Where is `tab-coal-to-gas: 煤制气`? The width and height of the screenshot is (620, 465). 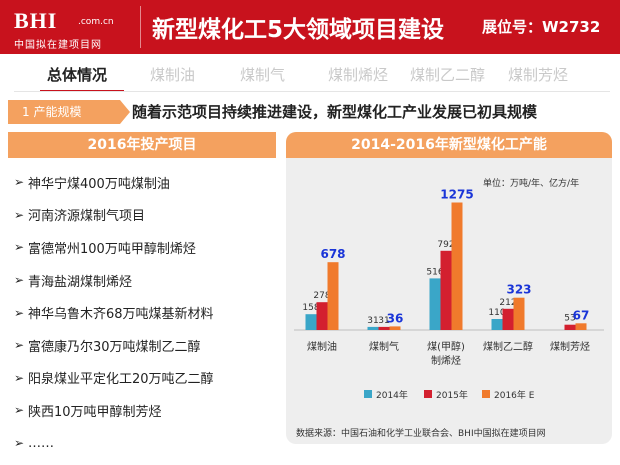 tab-coal-to-gas: 煤制气 is located at coordinates (263, 75).